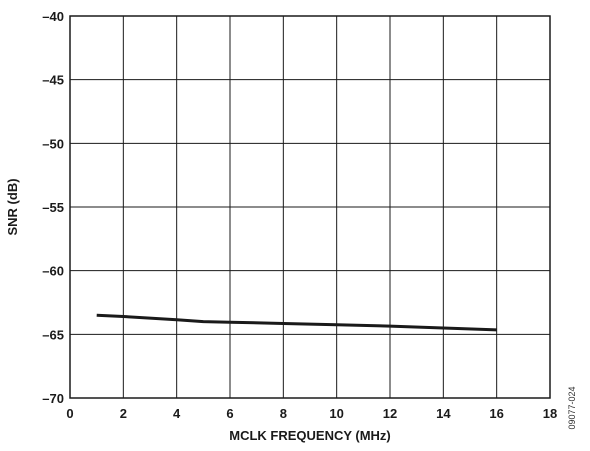 Image resolution: width=590 pixels, height=451 pixels. I want to click on y-tick-label: –70, so click(53, 398).